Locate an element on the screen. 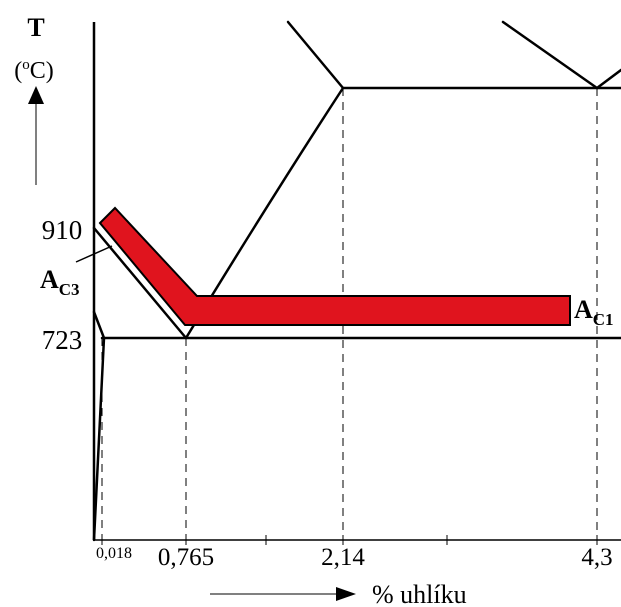 Image resolution: width=621 pixels, height=607 pixels. y-tick-910: 910 is located at coordinates (62, 230).